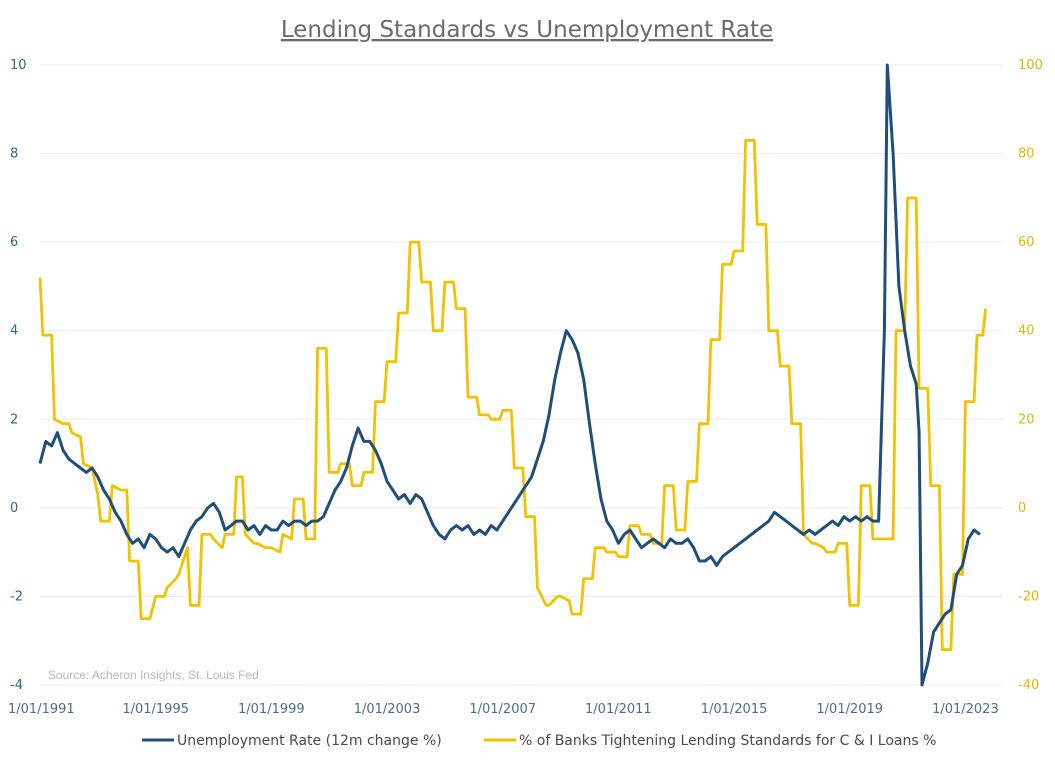 The image size is (1055, 769). I want to click on y-right-tick-label: 20, so click(1026, 419).